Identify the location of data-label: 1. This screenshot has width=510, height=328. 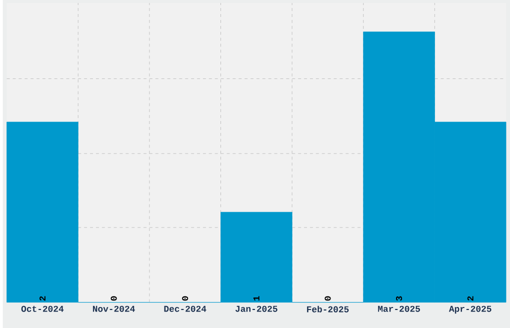
(256, 298).